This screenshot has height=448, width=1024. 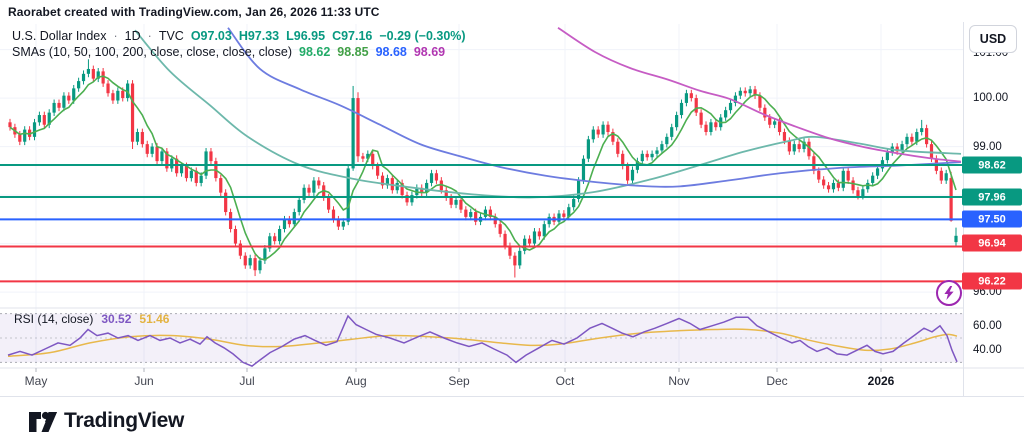 I want to click on ohlc-high: H97.33, so click(x=259, y=36).